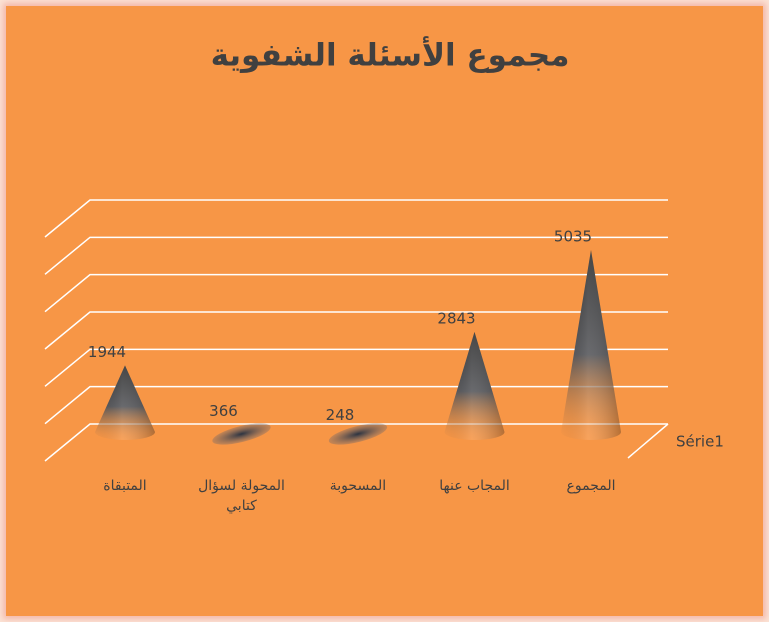 Image resolution: width=769 pixels, height=622 pixels. Describe the element at coordinates (648, 441) in the screenshot. I see `floor-edge` at that location.